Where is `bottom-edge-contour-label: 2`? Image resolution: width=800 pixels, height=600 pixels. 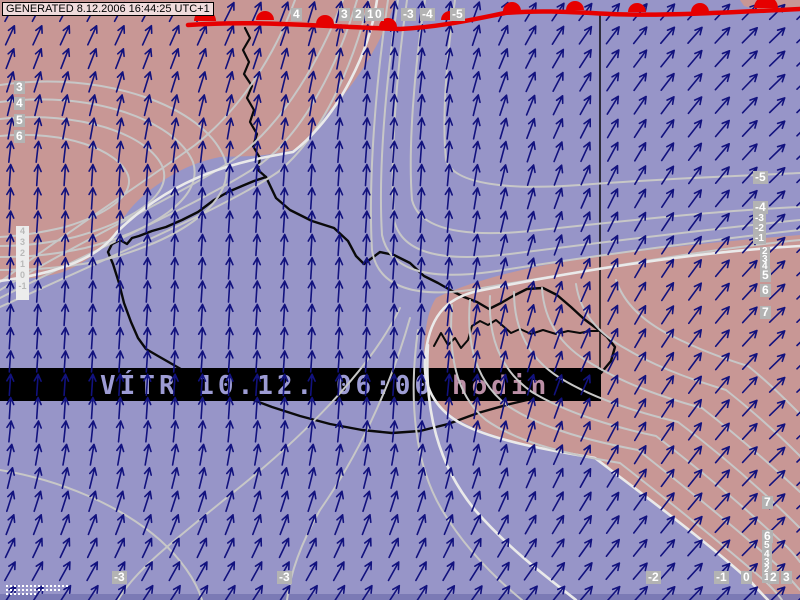 bottom-edge-contour-label: 2 is located at coordinates (773, 577).